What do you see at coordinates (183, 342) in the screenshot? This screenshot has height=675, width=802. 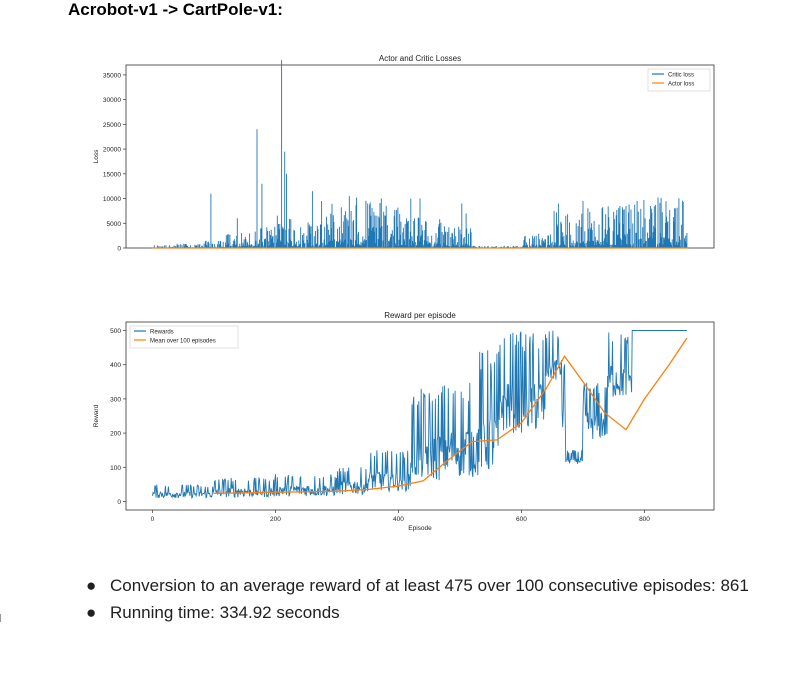 I see `legend-label: Mean over 100 episodes` at bounding box center [183, 342].